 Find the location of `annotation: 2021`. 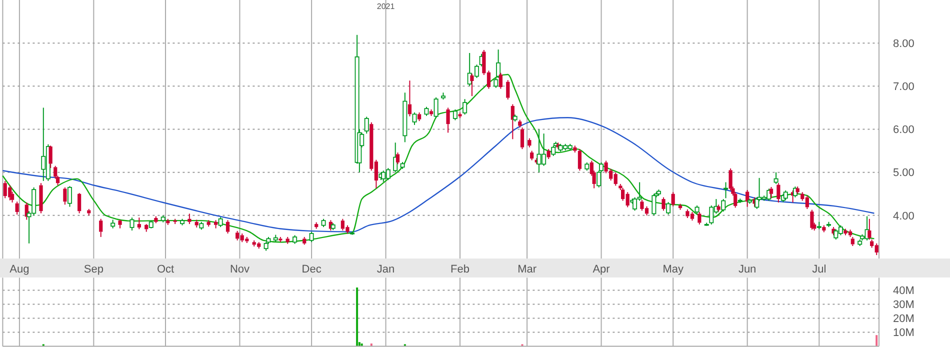

annotation: 2021 is located at coordinates (386, 6).